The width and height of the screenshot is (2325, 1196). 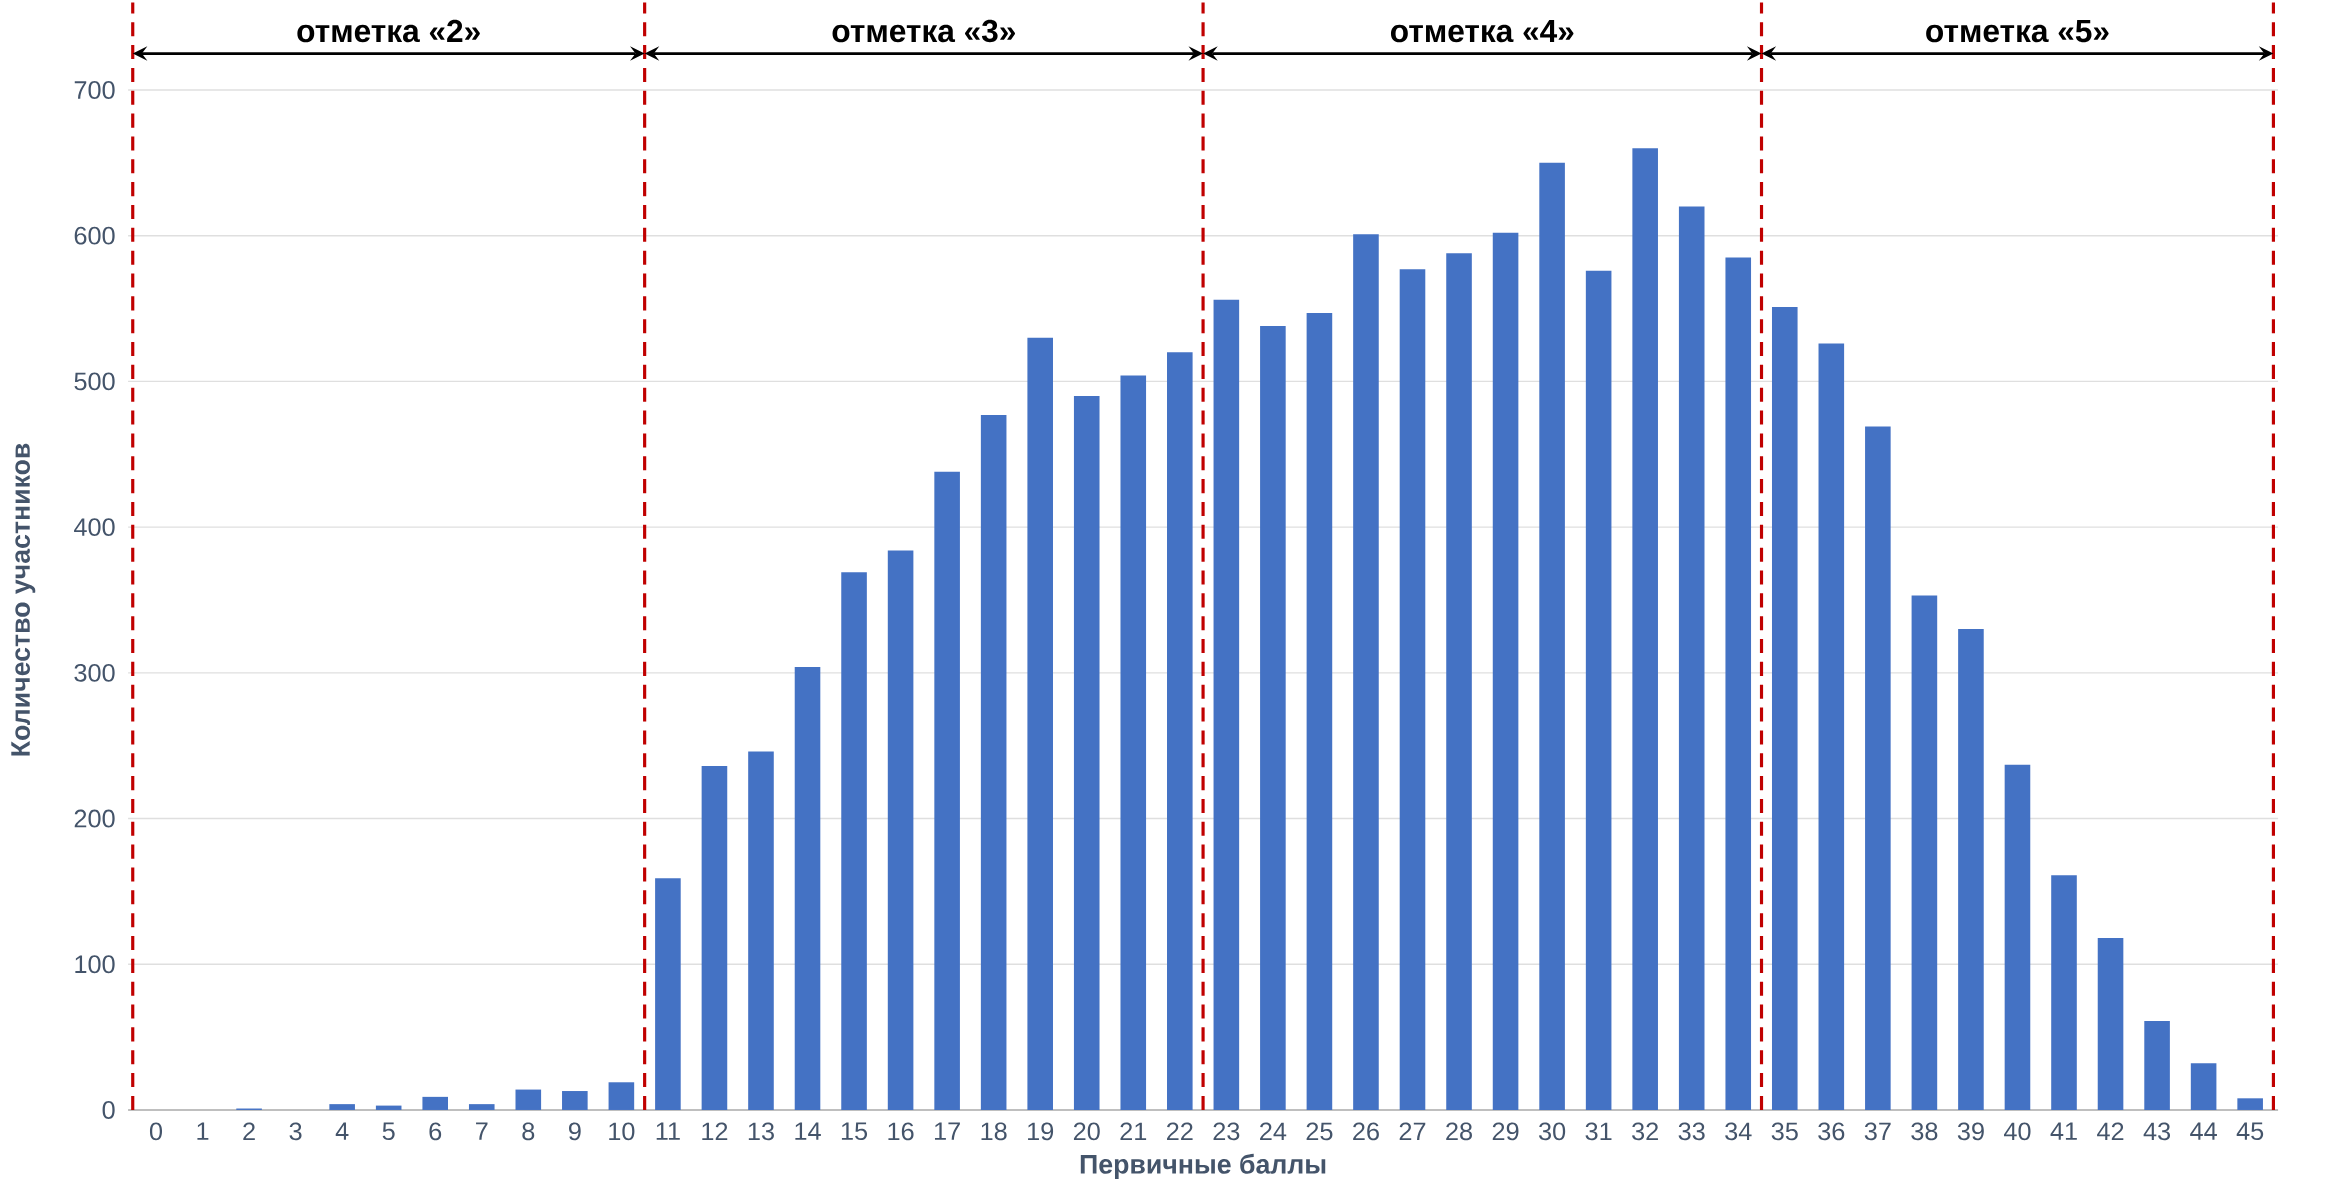 I want to click on x-tick-label: 34, so click(x=1738, y=1131).